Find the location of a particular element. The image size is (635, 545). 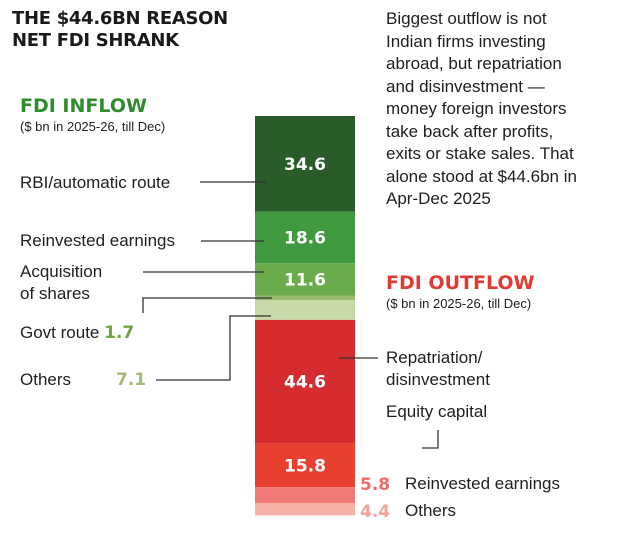

label-acquisition-of-shares: Acquisition of shares is located at coordinates (61, 283).